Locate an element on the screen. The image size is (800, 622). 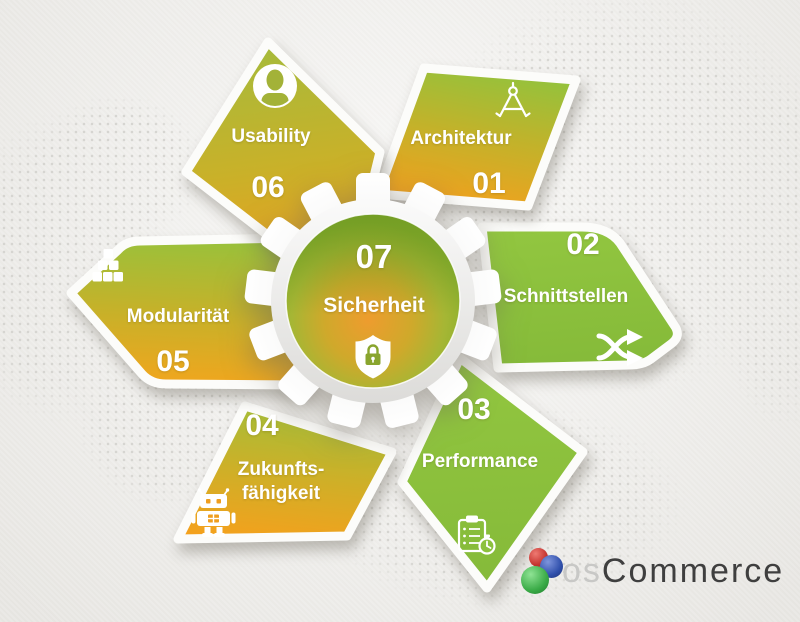
petal-label-usability: Usability is located at coordinates (271, 136).